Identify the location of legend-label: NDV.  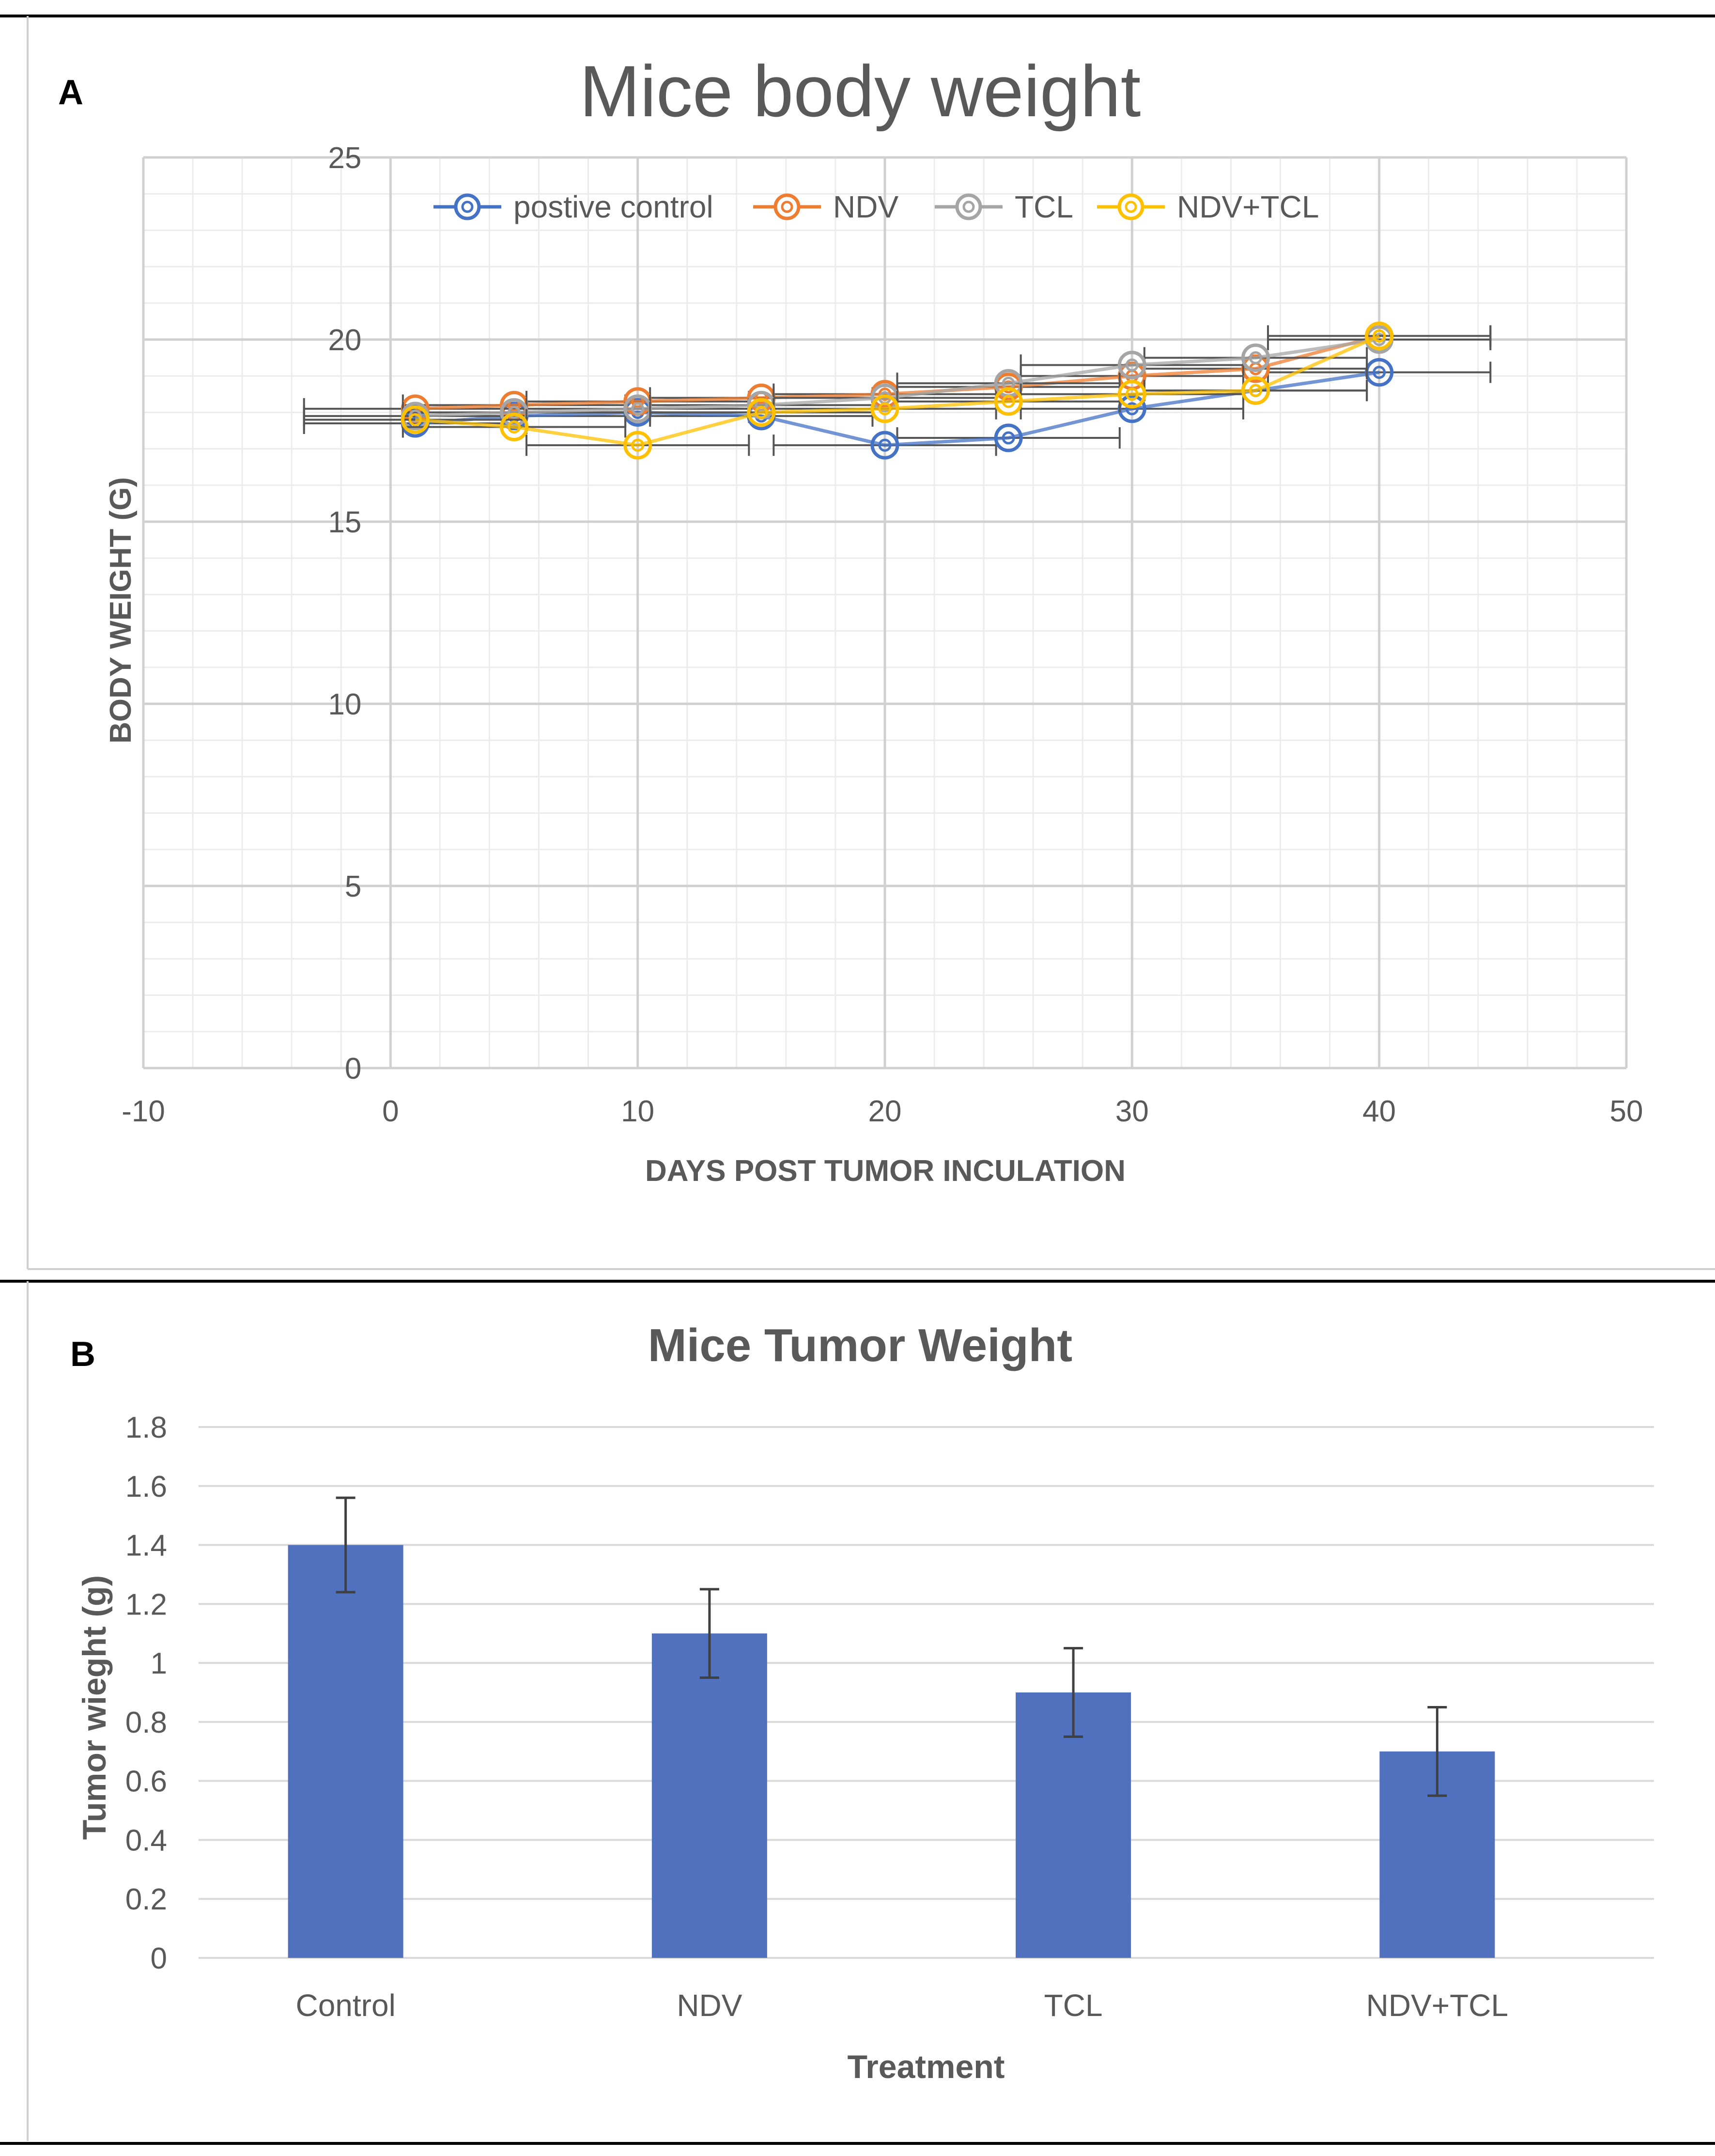
(866, 206).